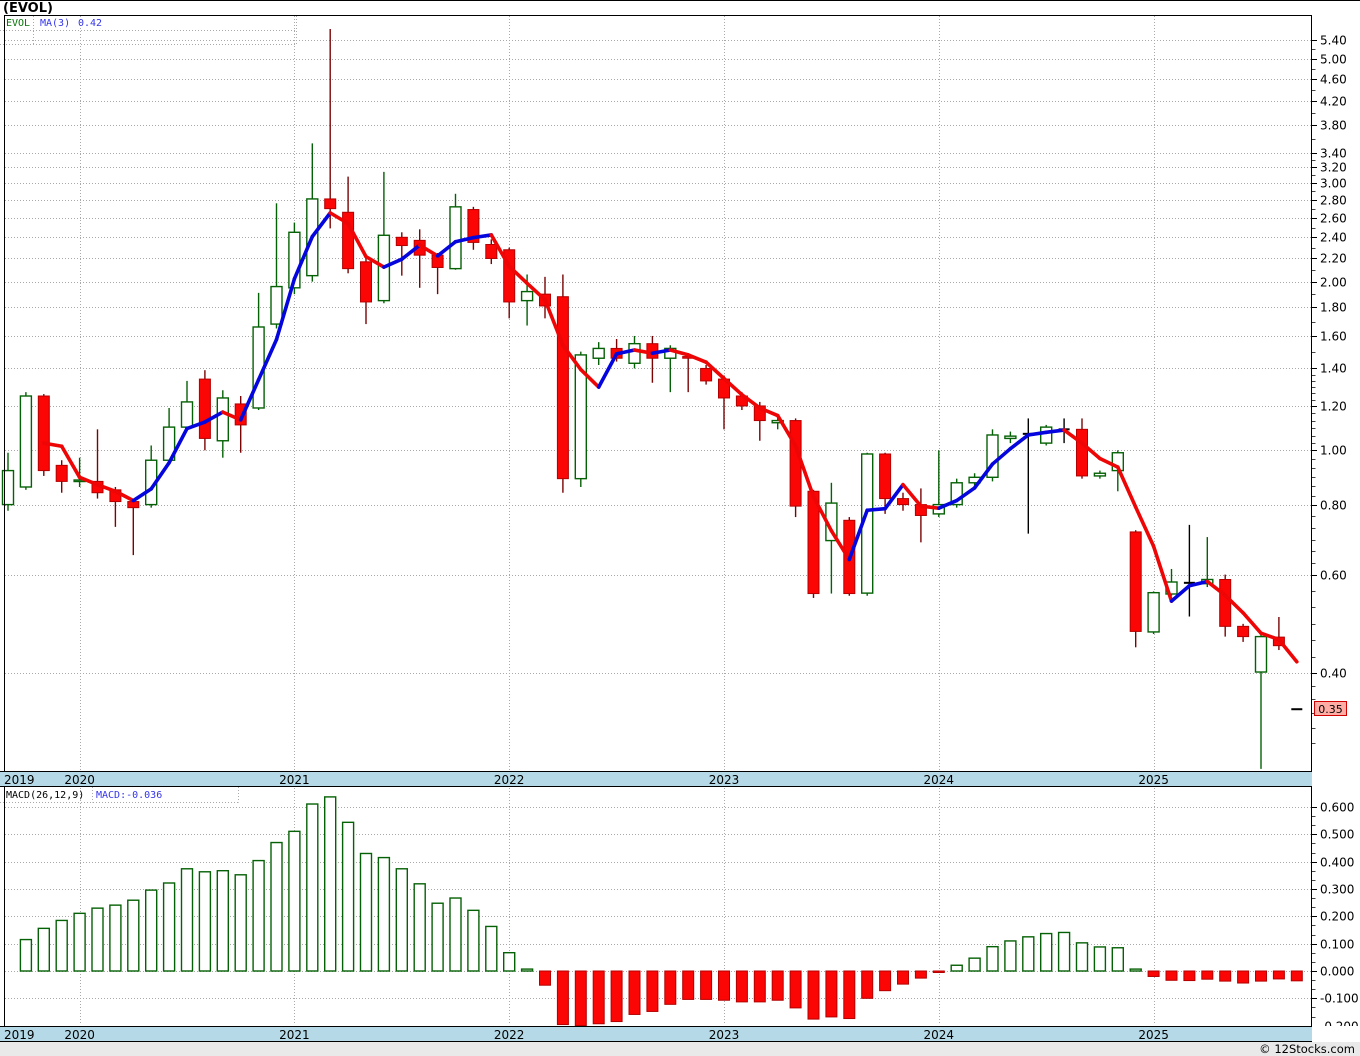 Image resolution: width=1360 pixels, height=1056 pixels. I want to click on svg-text: 2.40, so click(1333, 238).